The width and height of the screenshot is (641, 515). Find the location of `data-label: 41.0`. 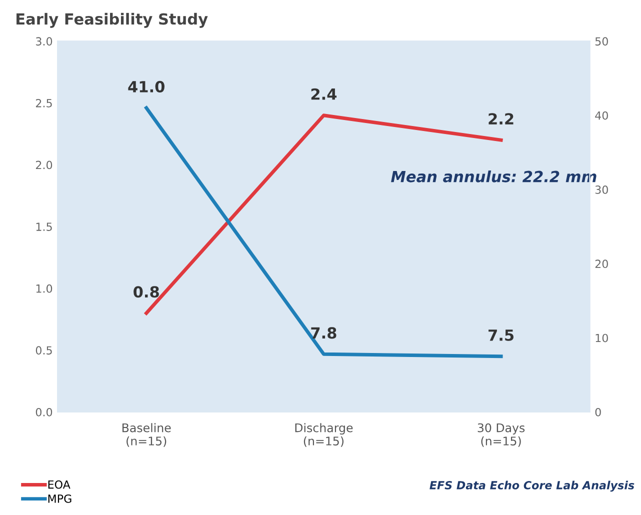

data-label: 41.0 is located at coordinates (146, 86).